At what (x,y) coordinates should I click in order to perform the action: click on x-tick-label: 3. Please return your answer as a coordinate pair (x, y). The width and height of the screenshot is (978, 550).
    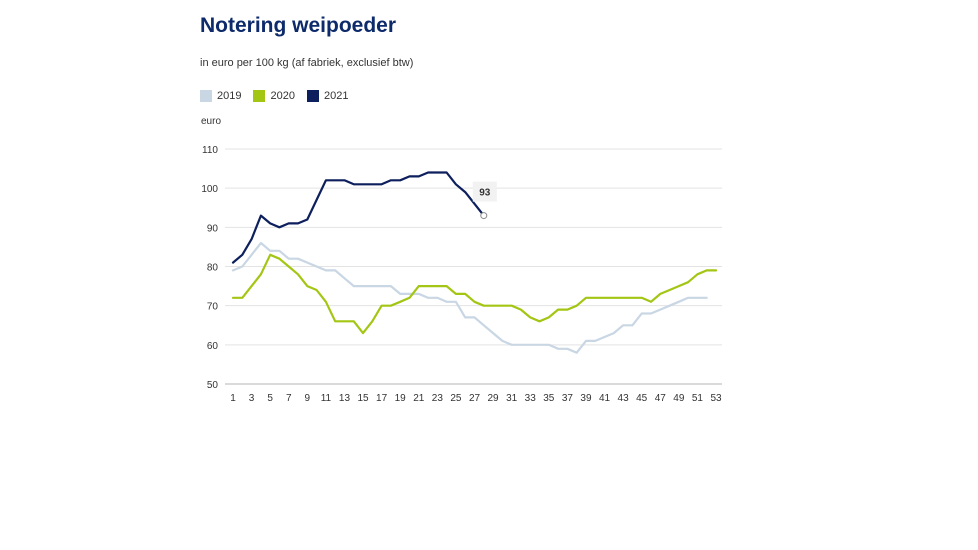
    Looking at the image, I should click on (252, 398).